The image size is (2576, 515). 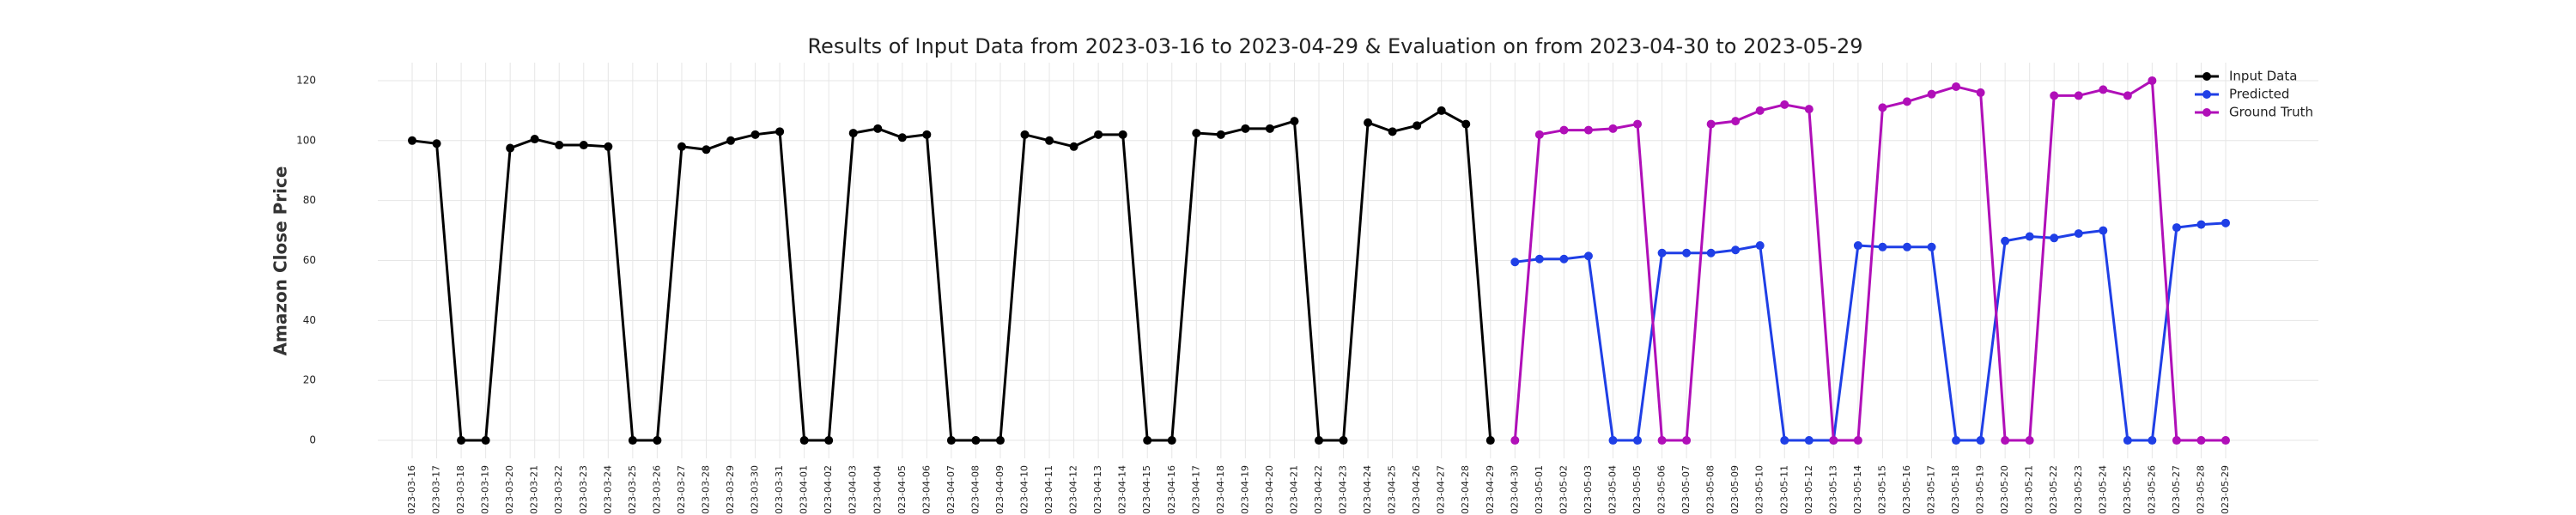 I want to click on legend-label: Predicted, so click(x=2259, y=94).